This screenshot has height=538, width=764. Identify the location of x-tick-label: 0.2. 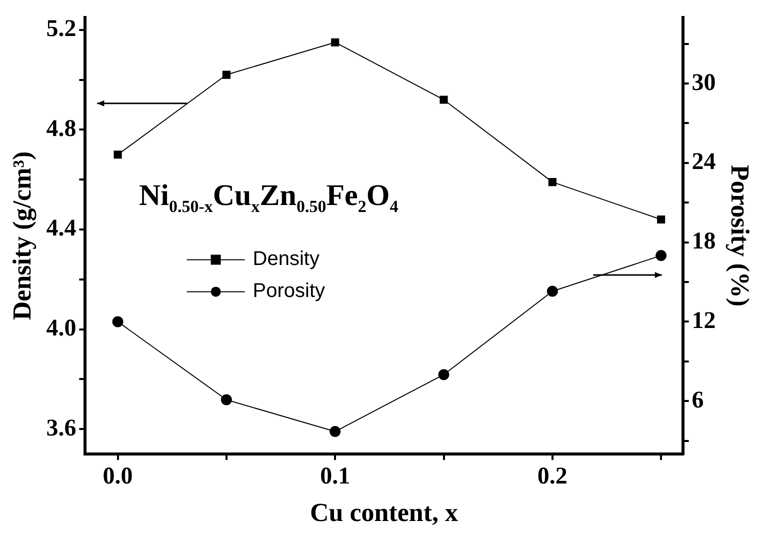
(552, 477).